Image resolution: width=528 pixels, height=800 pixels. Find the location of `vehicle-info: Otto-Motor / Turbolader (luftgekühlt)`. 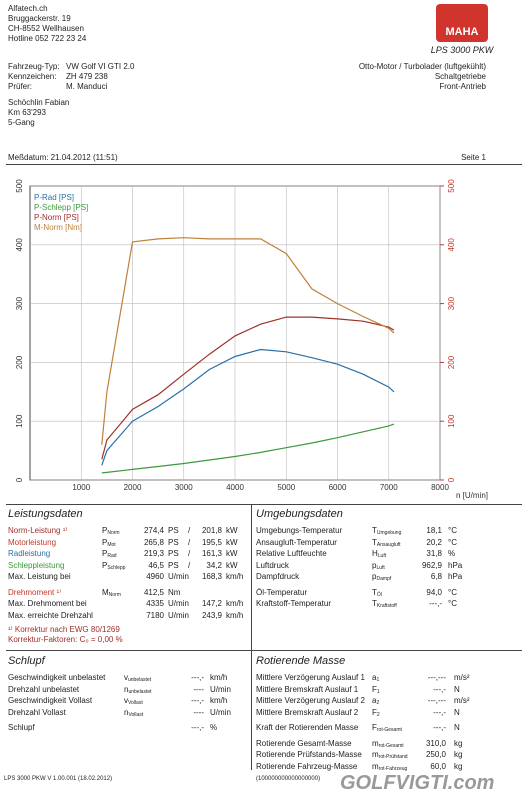

vehicle-info: Otto-Motor / Turbolader (luftgekühlt) is located at coordinates (422, 66).